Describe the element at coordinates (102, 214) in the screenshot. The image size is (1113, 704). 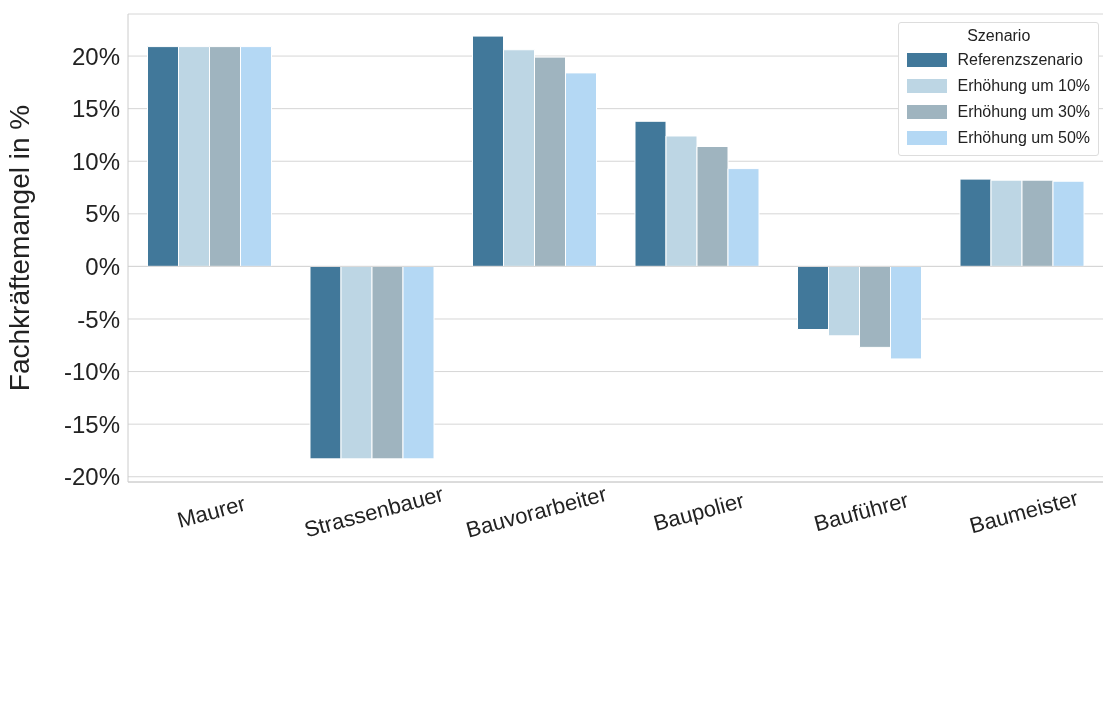
I see `y-tick-label: 5%` at that location.